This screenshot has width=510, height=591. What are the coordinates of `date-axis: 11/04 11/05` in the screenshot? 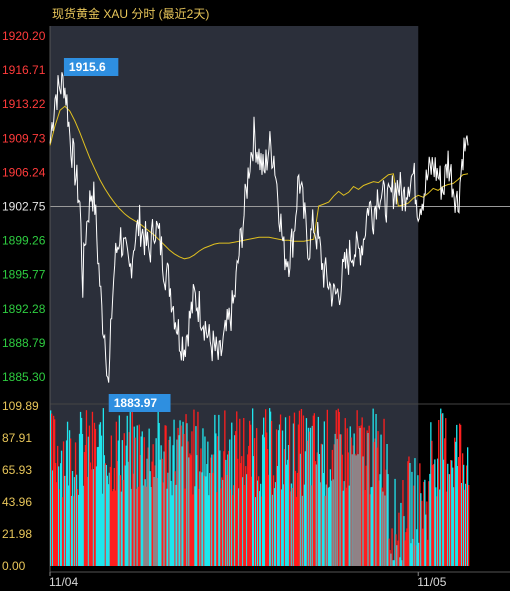 It's located at (248, 580).